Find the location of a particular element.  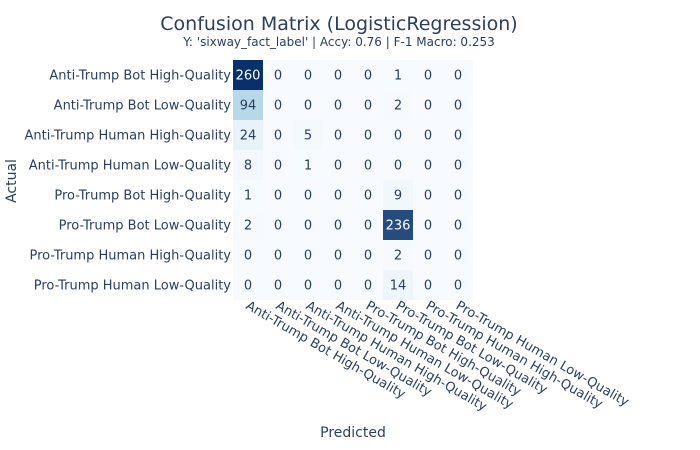

y-tick-label: Anti-Trump Bot Low-Quality is located at coordinates (143, 106).